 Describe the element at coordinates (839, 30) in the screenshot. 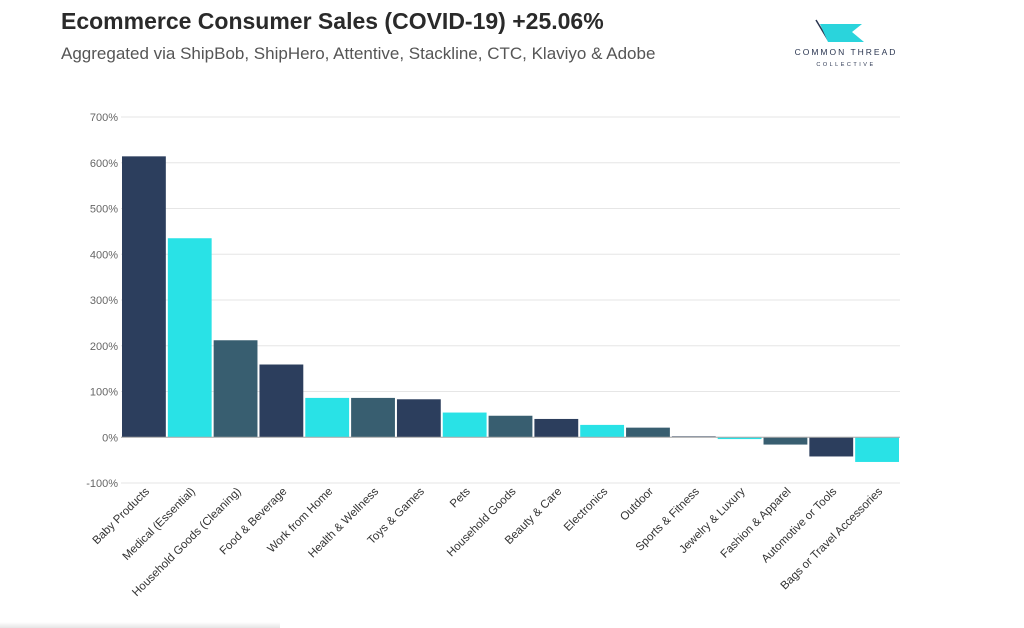

I see `flag-icon` at that location.